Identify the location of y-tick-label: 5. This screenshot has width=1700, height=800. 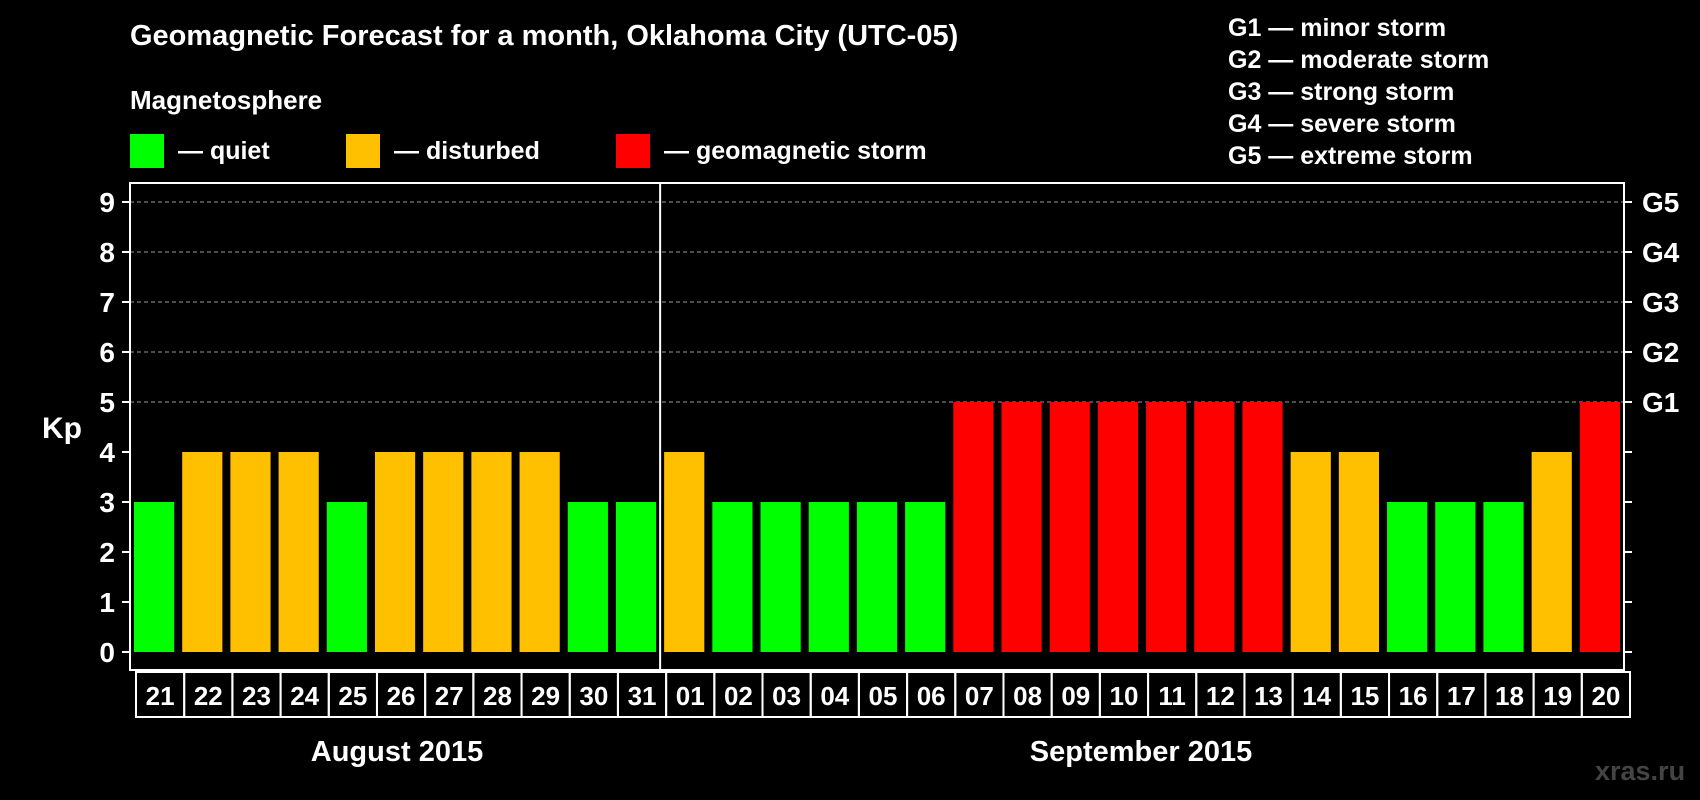
(107, 402).